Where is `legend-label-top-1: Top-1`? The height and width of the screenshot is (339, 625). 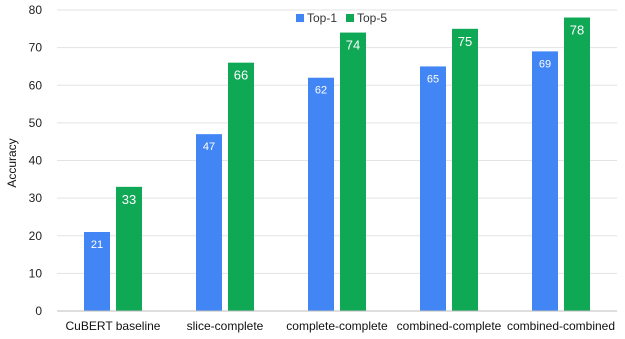 legend-label-top-1: Top-1 is located at coordinates (322, 18).